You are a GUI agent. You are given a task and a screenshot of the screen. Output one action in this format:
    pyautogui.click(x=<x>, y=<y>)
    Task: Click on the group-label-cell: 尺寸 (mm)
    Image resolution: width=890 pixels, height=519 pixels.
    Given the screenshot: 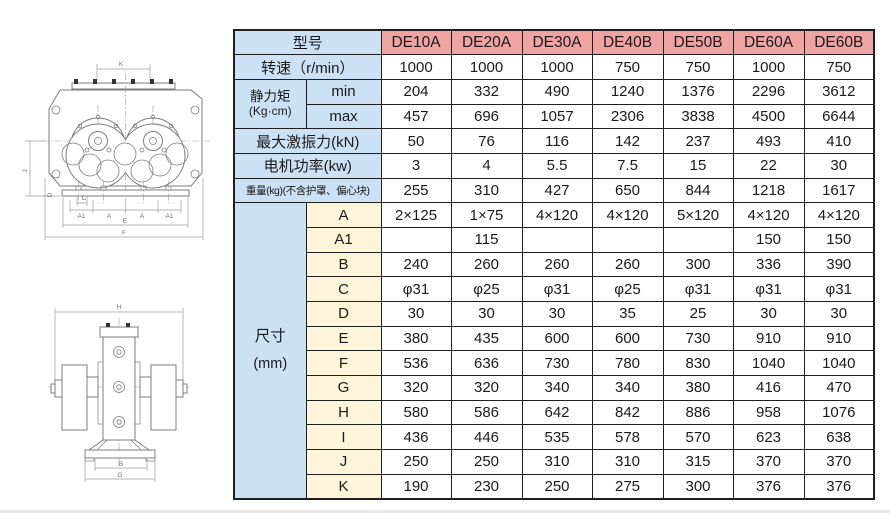 What is the action you would take?
    pyautogui.click(x=270, y=351)
    